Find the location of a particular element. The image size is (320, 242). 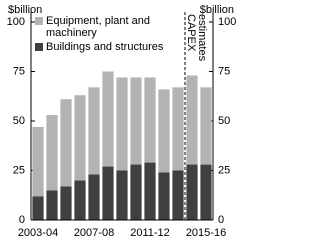

y2-tick-label: 50 is located at coordinates (224, 121).